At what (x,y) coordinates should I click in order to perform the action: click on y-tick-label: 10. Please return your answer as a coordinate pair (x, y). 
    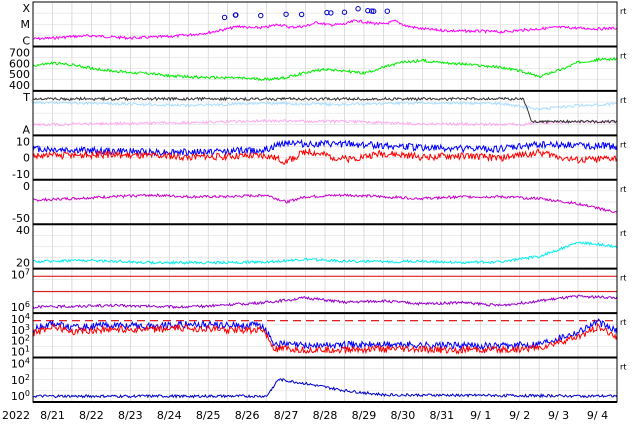
    Looking at the image, I should click on (23, 141).